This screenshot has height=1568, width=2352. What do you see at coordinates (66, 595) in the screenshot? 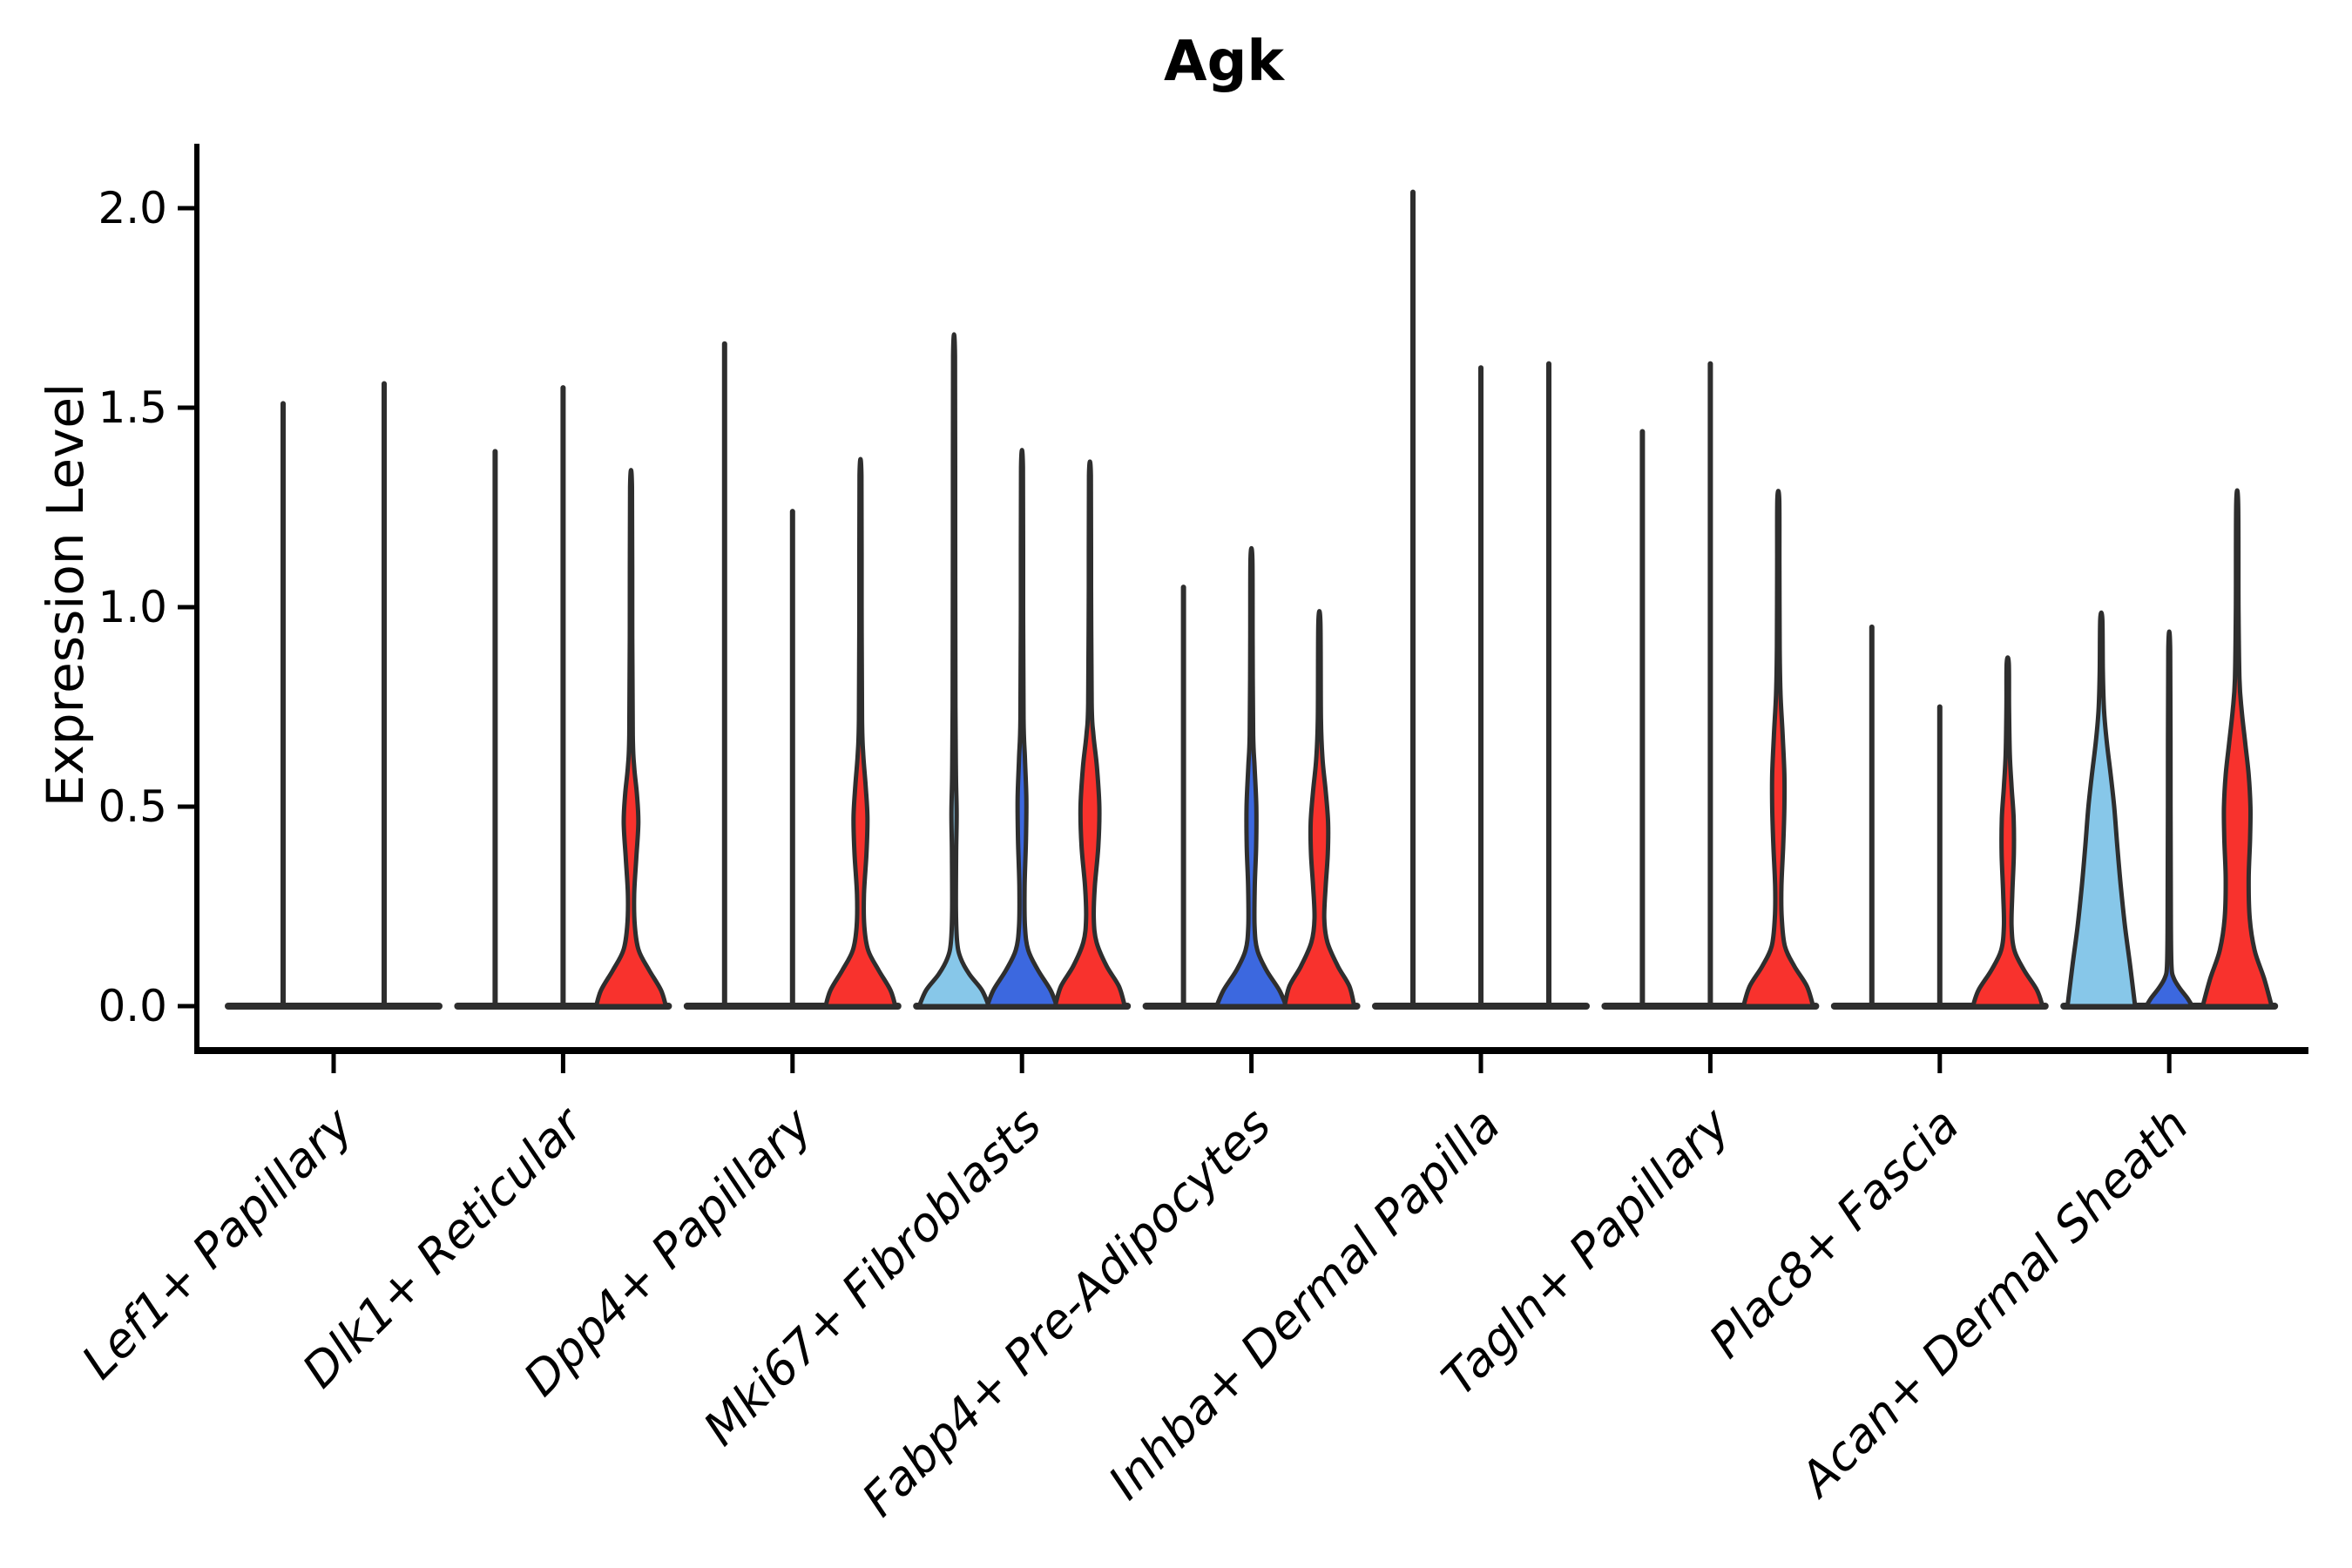
I see `y-axis-label: Expression Level` at bounding box center [66, 595].